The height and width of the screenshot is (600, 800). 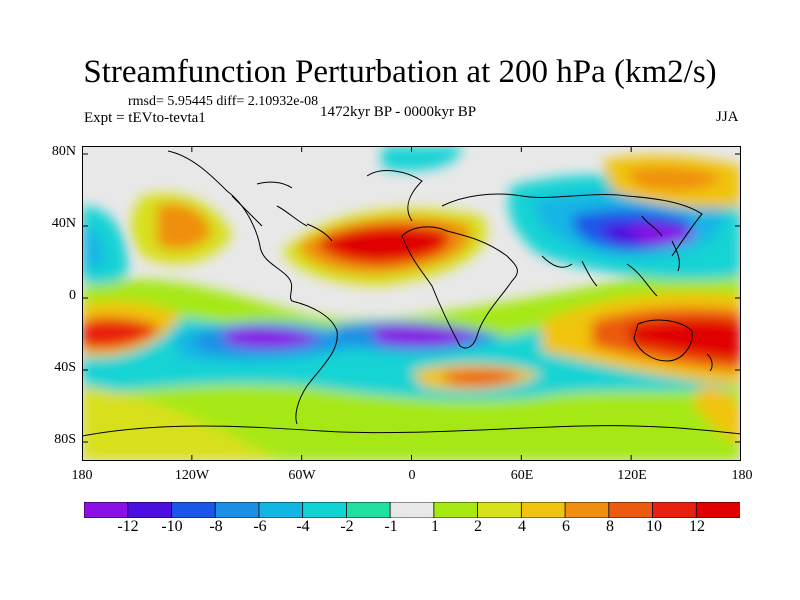 I want to click on colorbar-label: 2, so click(x=478, y=526).